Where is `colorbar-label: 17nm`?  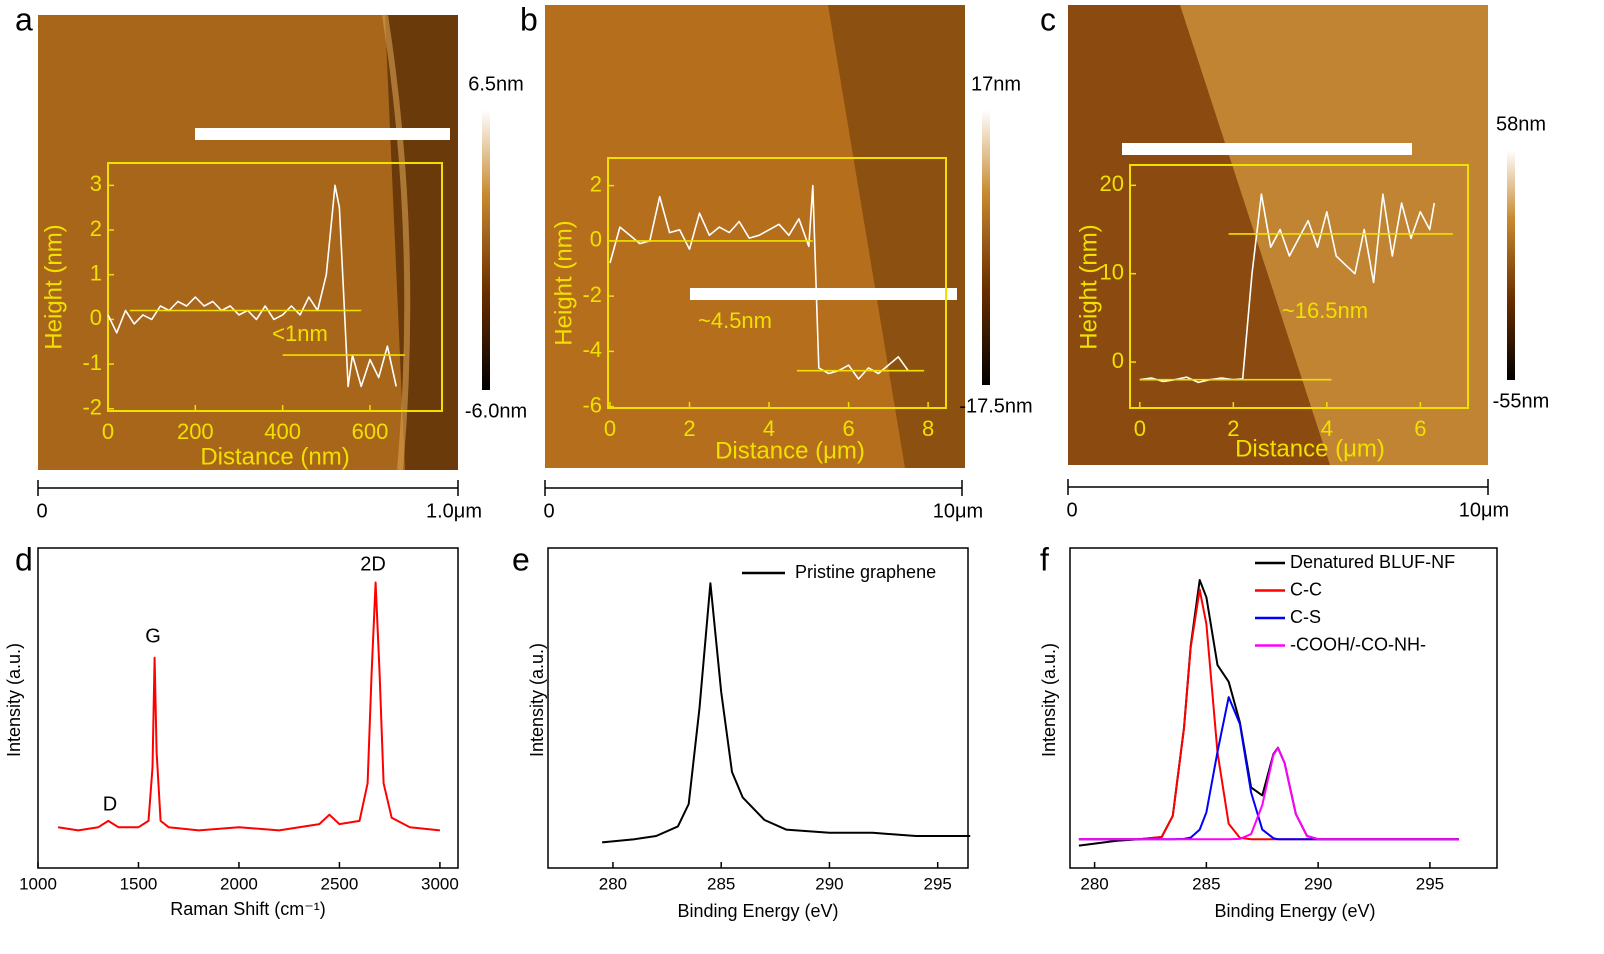
colorbar-label: 17nm is located at coordinates (996, 84).